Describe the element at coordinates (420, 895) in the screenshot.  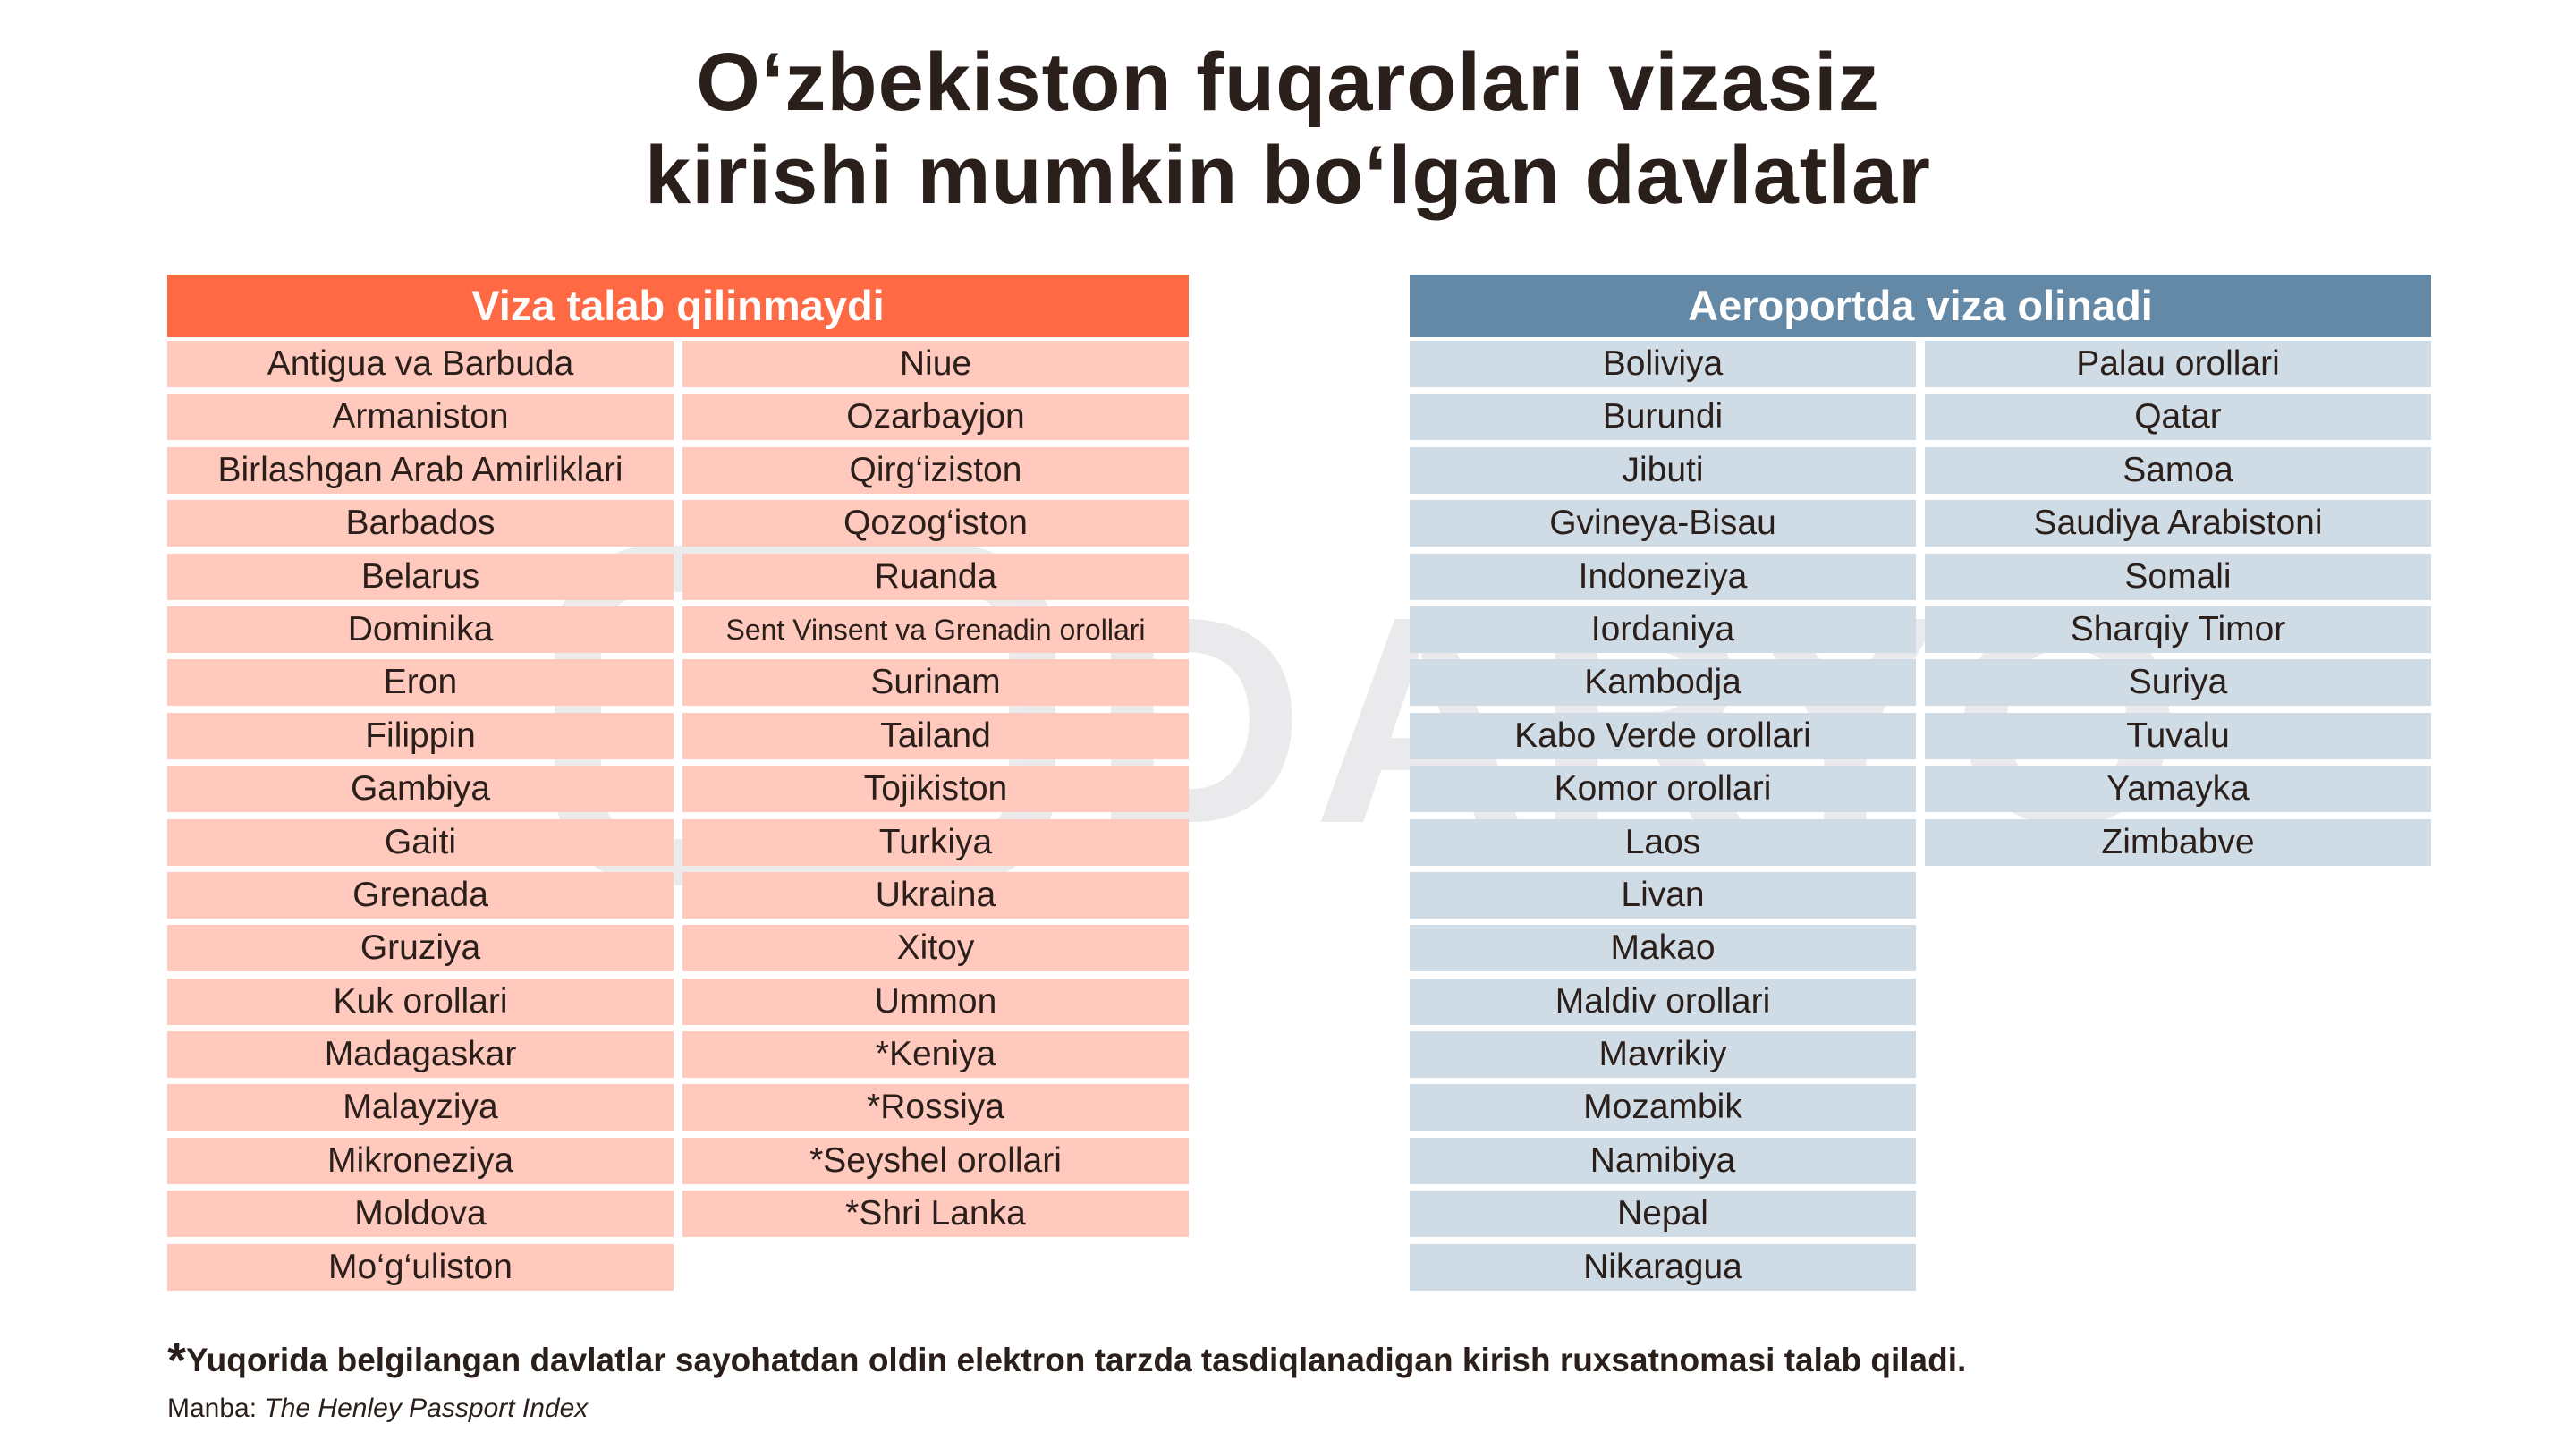
I see `country-cell: Grenada` at that location.